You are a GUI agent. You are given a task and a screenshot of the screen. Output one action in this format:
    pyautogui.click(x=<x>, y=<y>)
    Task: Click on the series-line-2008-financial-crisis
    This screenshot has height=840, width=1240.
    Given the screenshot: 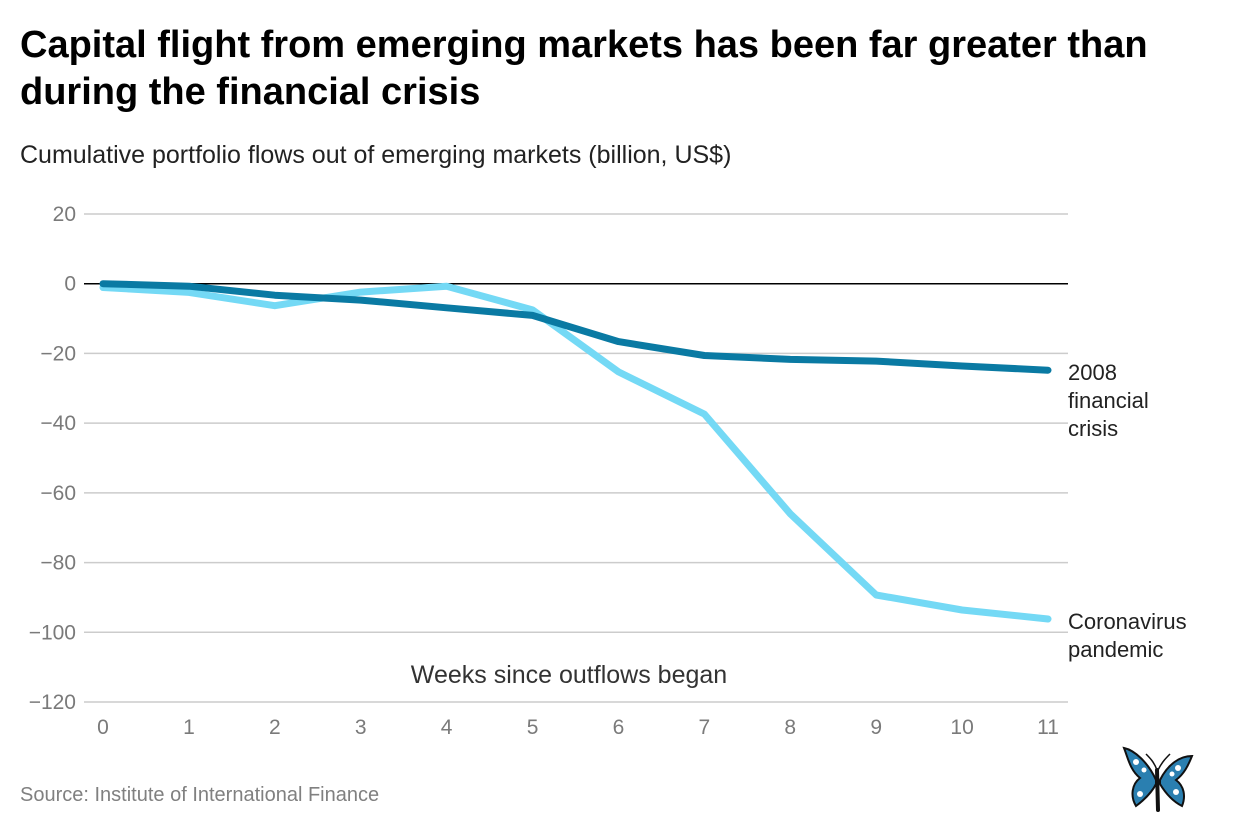 What is the action you would take?
    pyautogui.click(x=575, y=327)
    